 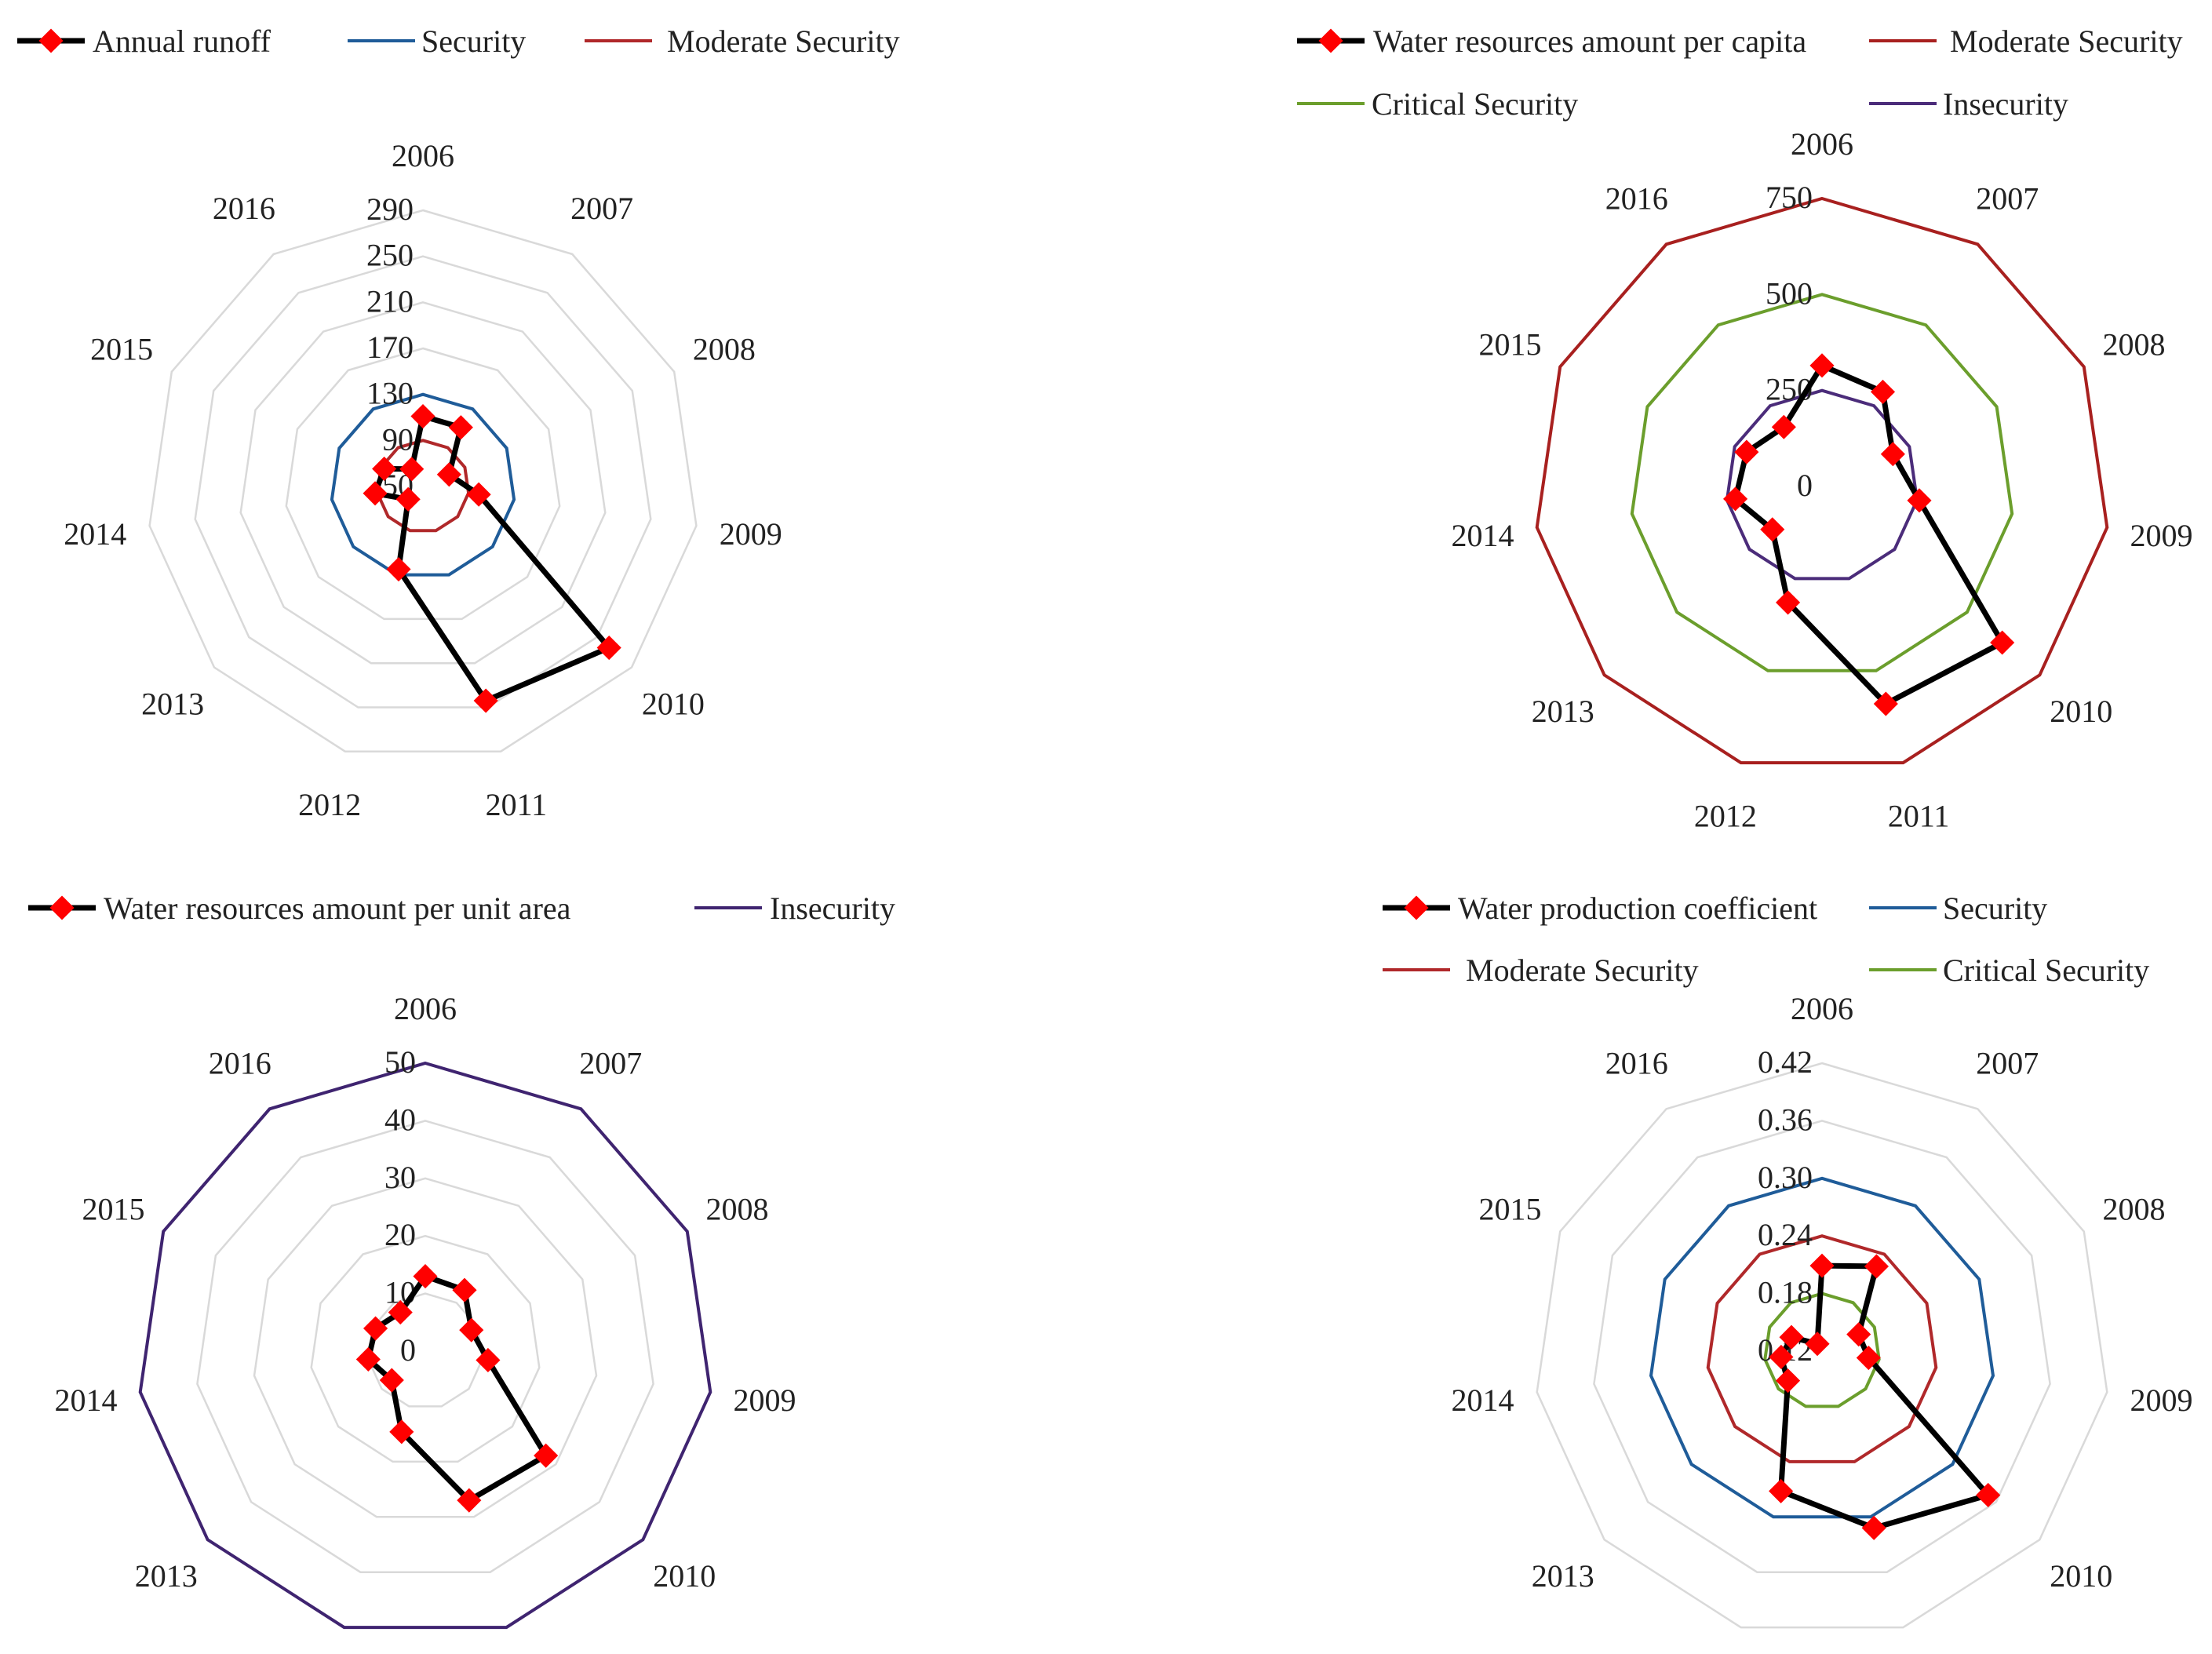 What do you see at coordinates (1789, 293) in the screenshot?
I see `tick-label: 500` at bounding box center [1789, 293].